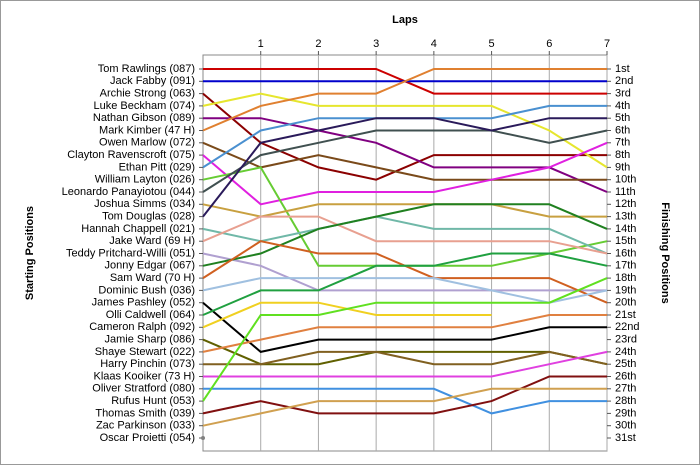  I want to click on finish-label: 14th, so click(625, 229).